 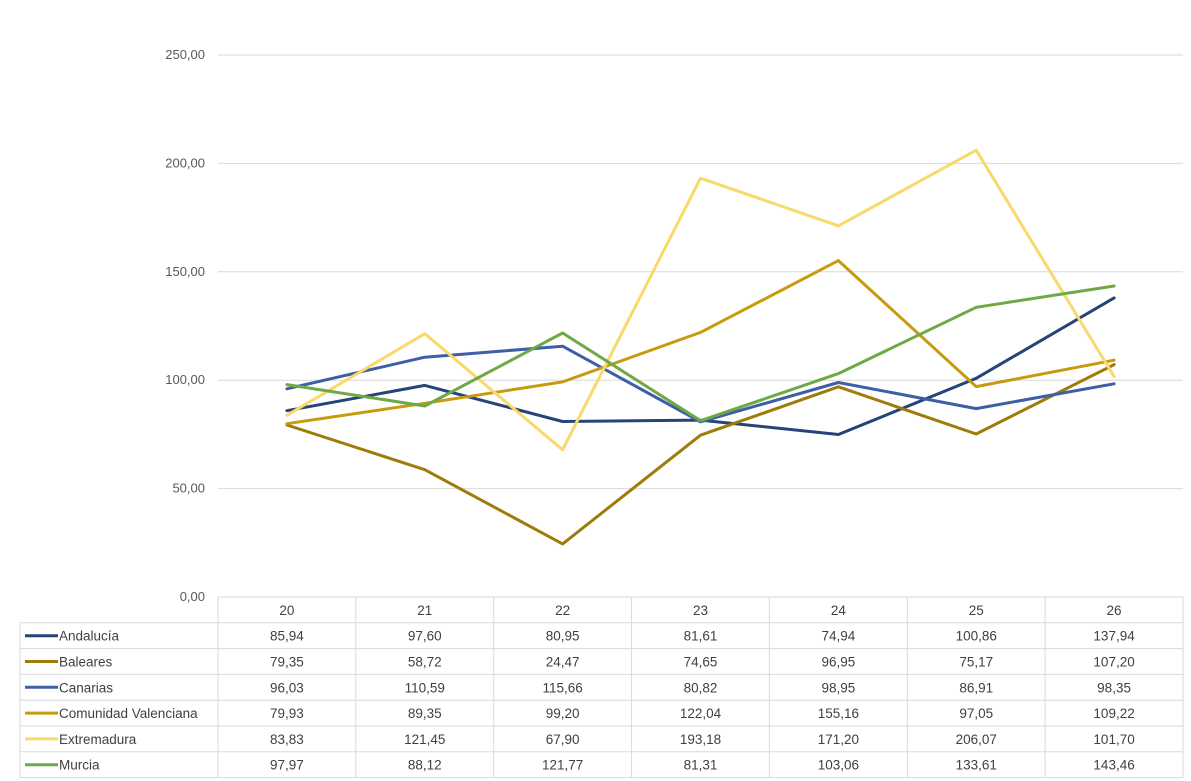 I want to click on data-label: 80,82, so click(x=701, y=687).